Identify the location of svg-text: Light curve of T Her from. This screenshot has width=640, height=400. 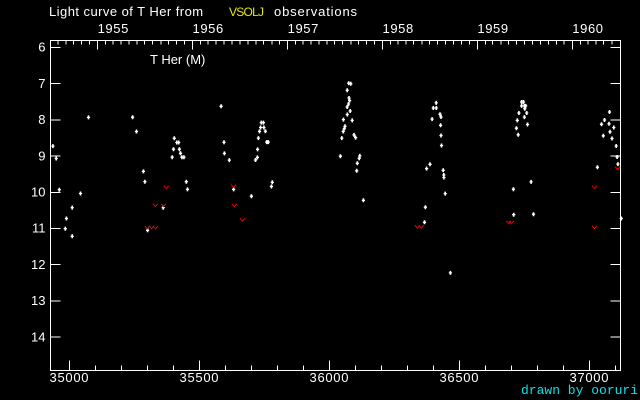
(126, 11).